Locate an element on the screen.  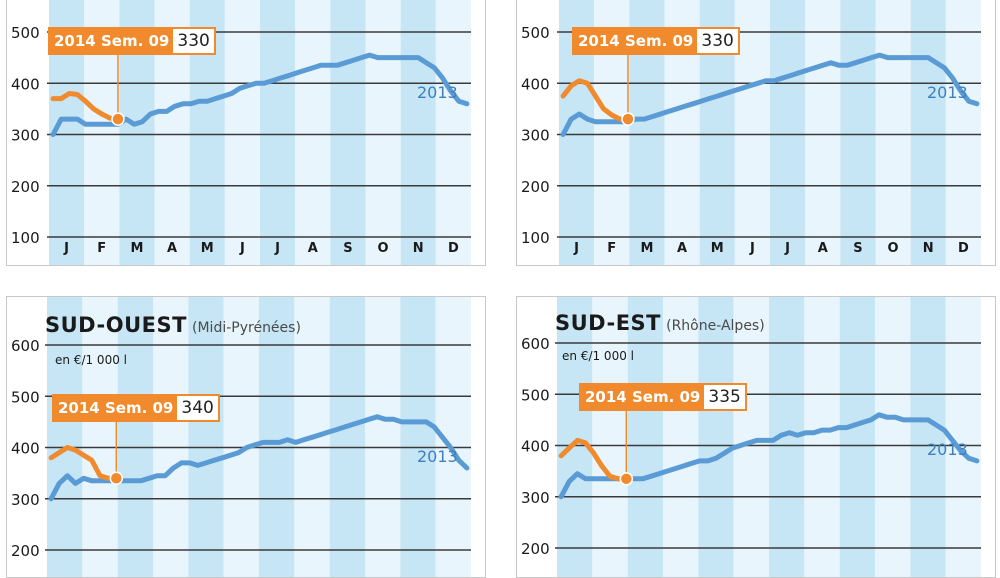
x-tick-label: N is located at coordinates (418, 248).